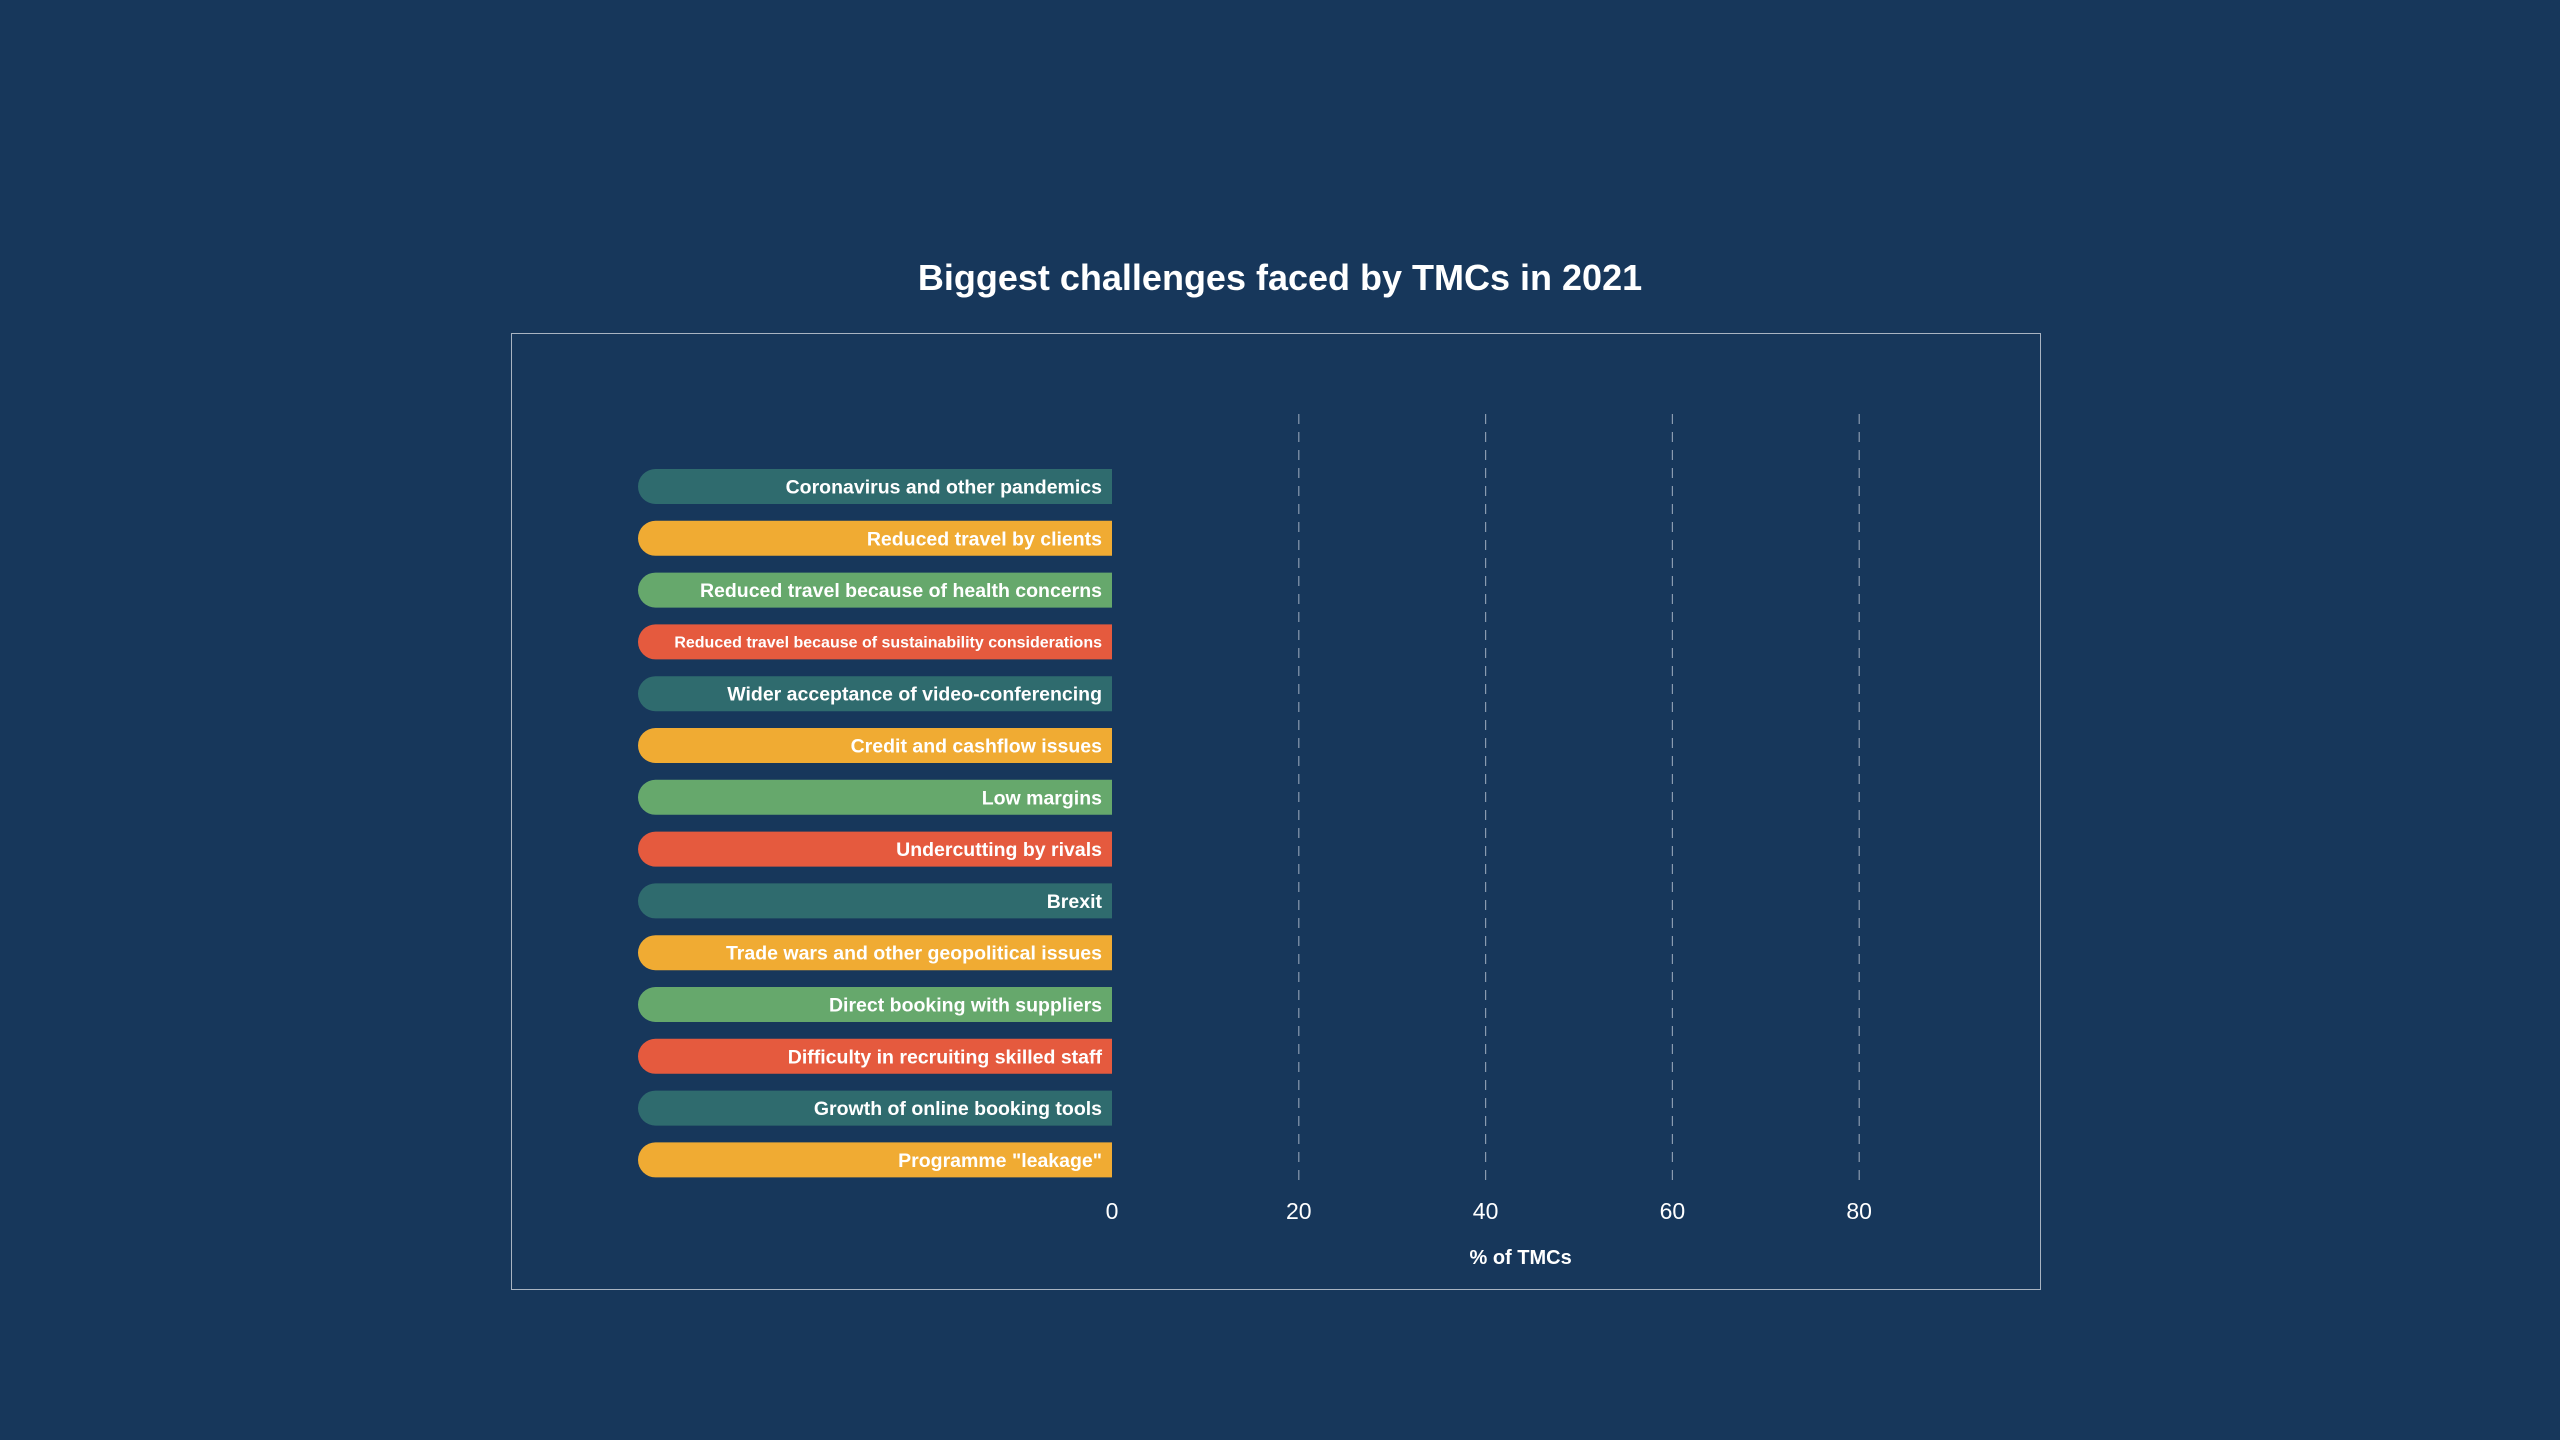  I want to click on x-tick-label: 80, so click(1859, 1211).